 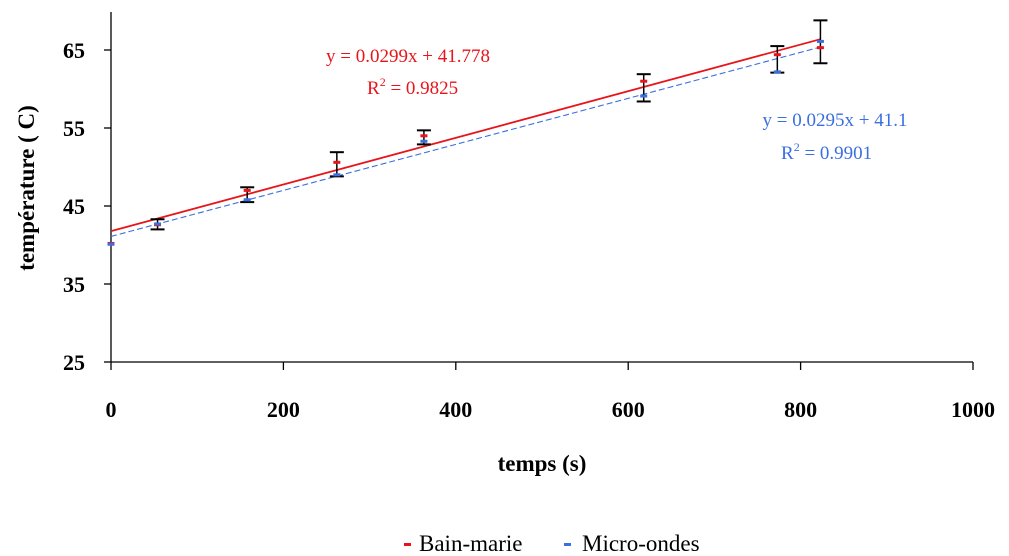 What do you see at coordinates (74, 362) in the screenshot?
I see `y-tick-label-25: 25` at bounding box center [74, 362].